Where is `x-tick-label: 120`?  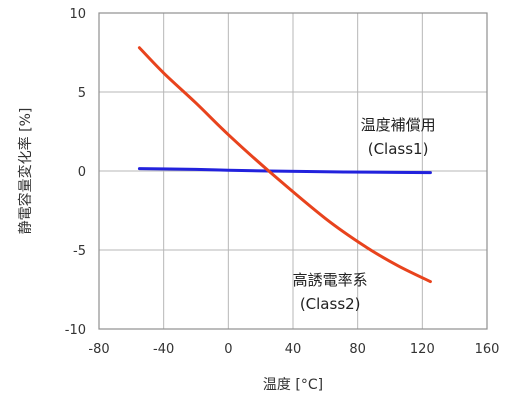
x-tick-label: 120 is located at coordinates (422, 349).